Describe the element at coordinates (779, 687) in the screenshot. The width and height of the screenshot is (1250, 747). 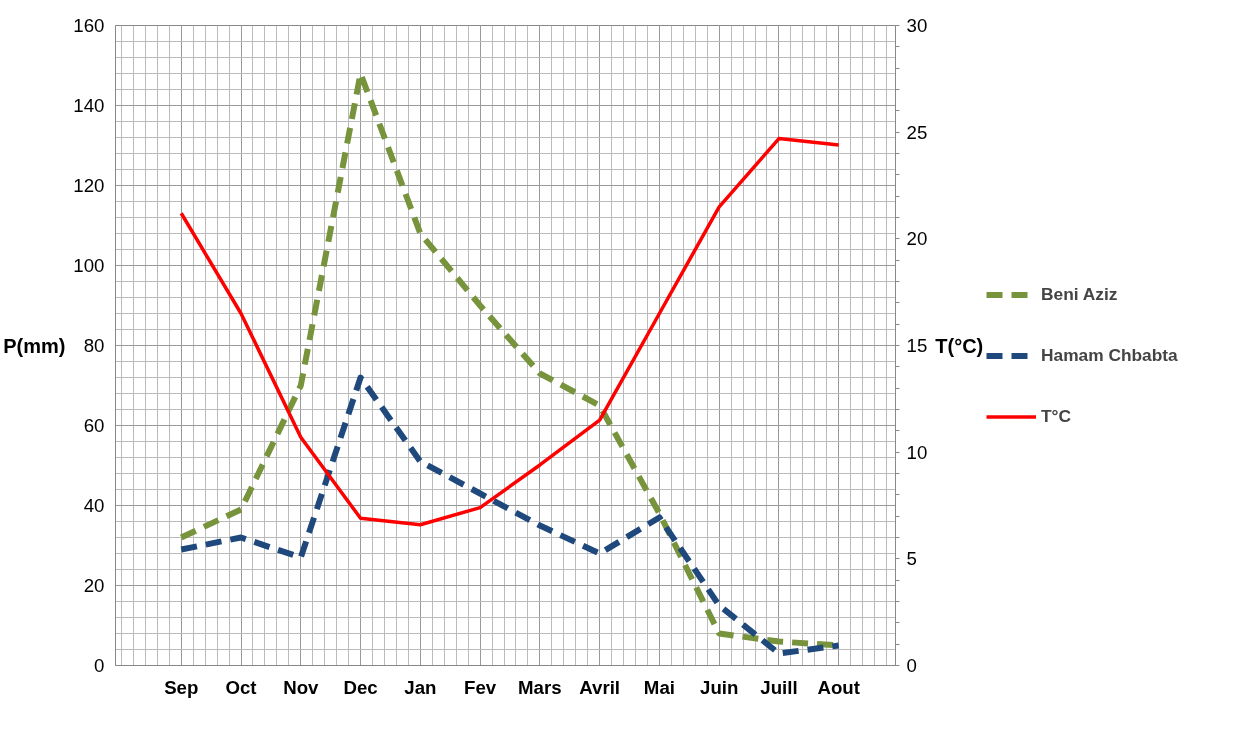
I see `x-tick-label: Juill` at that location.